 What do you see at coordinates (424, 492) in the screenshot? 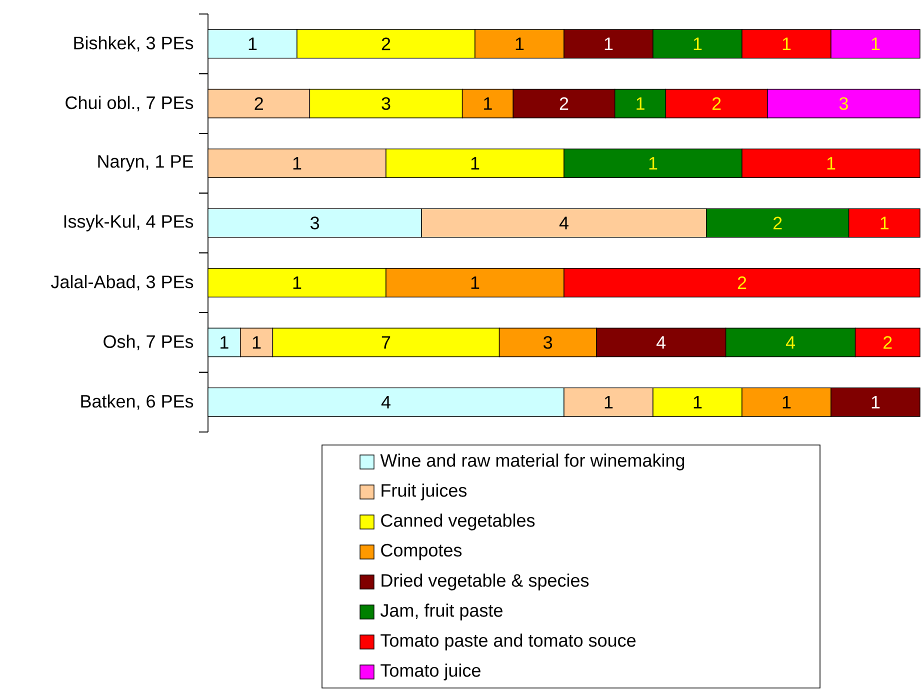
I see `legend-label: Fruit juices` at bounding box center [424, 492].